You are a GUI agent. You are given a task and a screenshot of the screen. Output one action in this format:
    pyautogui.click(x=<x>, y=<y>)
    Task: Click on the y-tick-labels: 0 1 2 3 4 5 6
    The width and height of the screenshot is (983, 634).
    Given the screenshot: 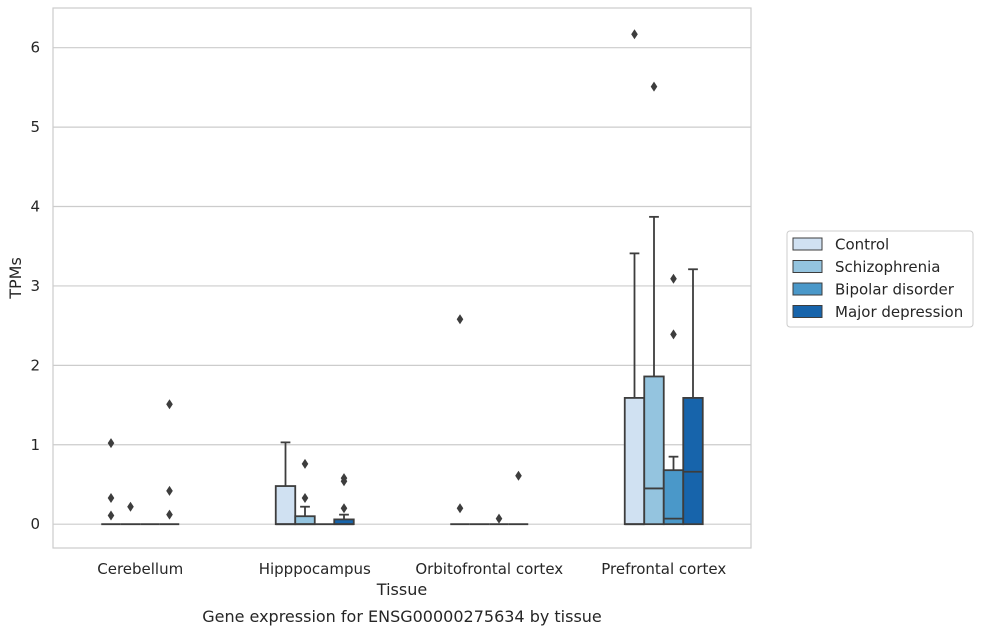 What is the action you would take?
    pyautogui.click(x=35, y=286)
    